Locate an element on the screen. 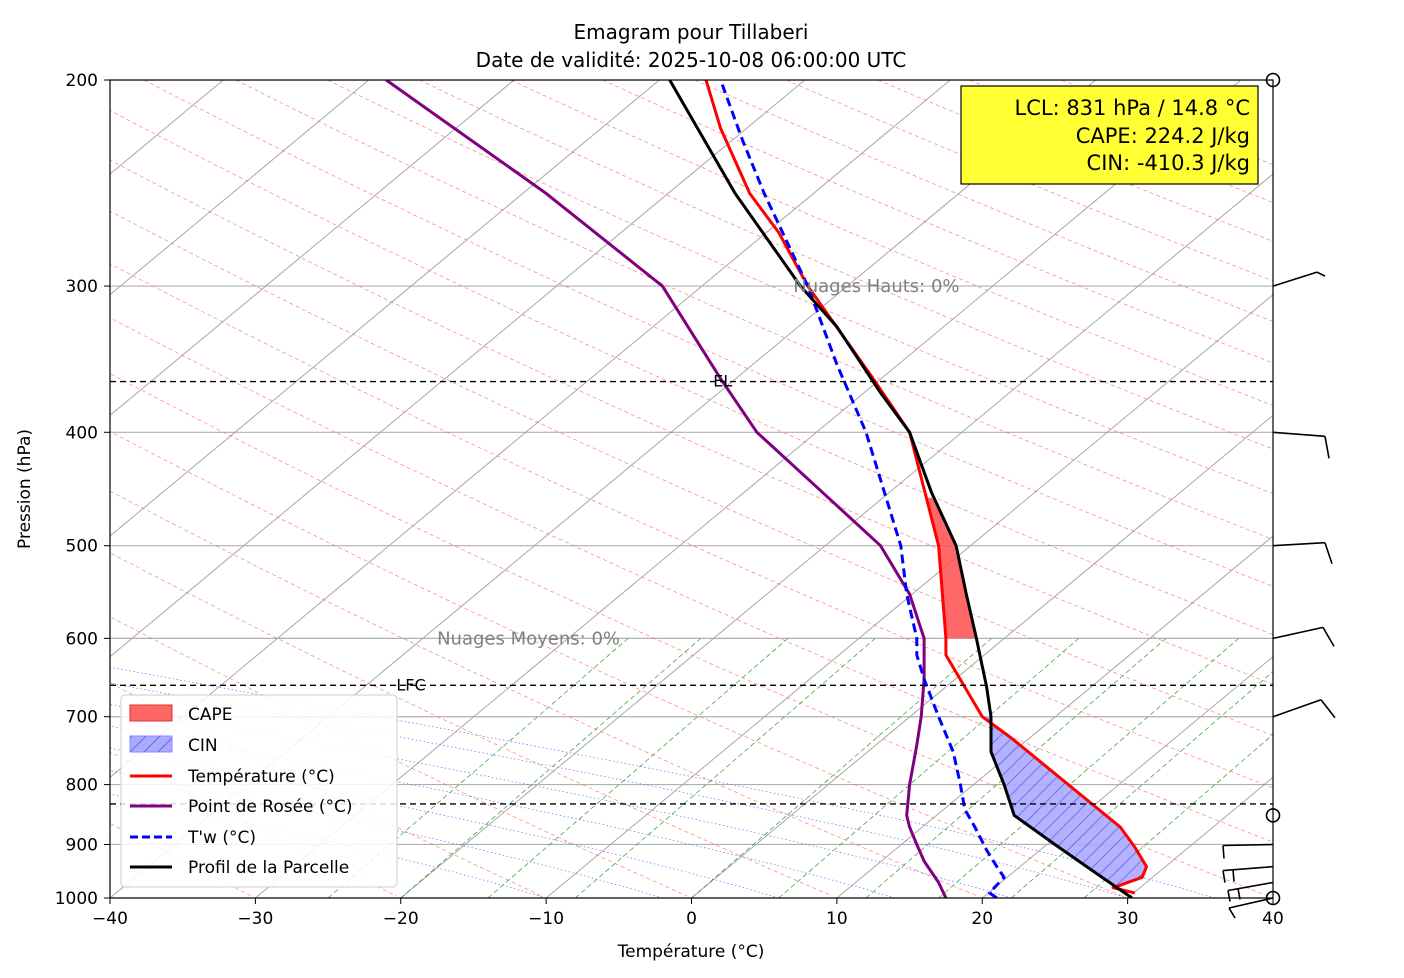  y-axis-label: Pression (hPa) is located at coordinates (25, 489).